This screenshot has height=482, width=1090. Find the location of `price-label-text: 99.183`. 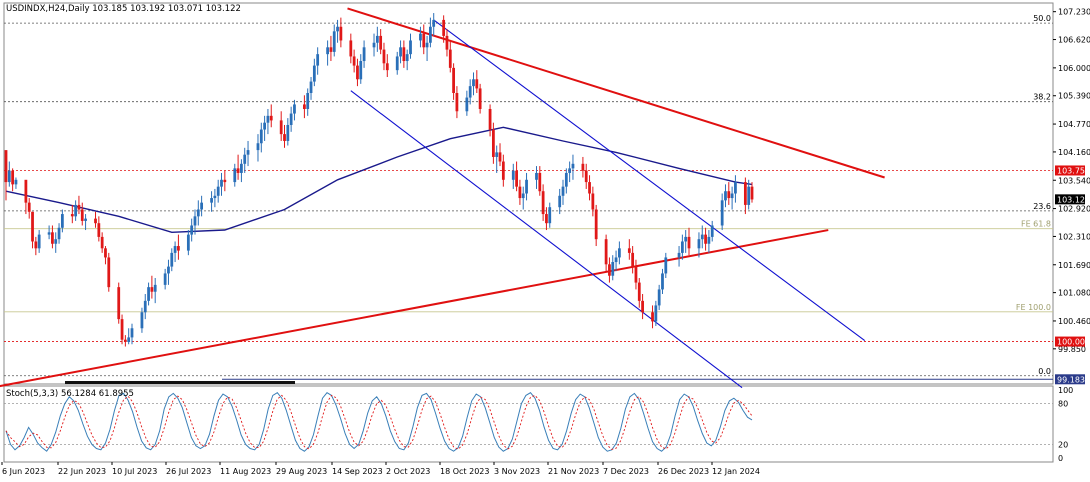

price-label-text: 99.183 is located at coordinates (1071, 379).